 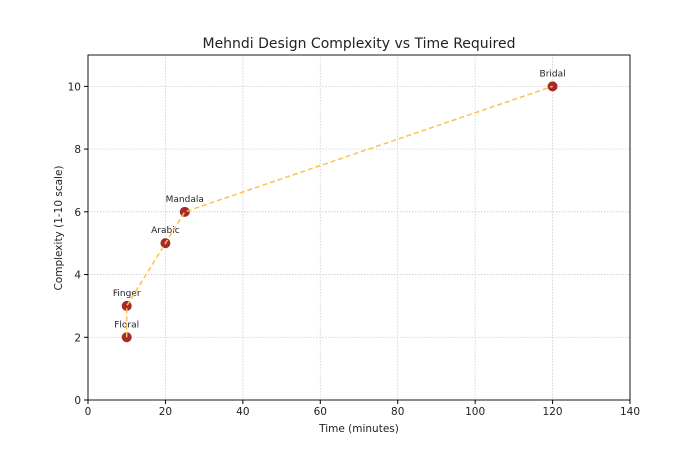 I want to click on x-tick-label: 100, so click(x=475, y=412).